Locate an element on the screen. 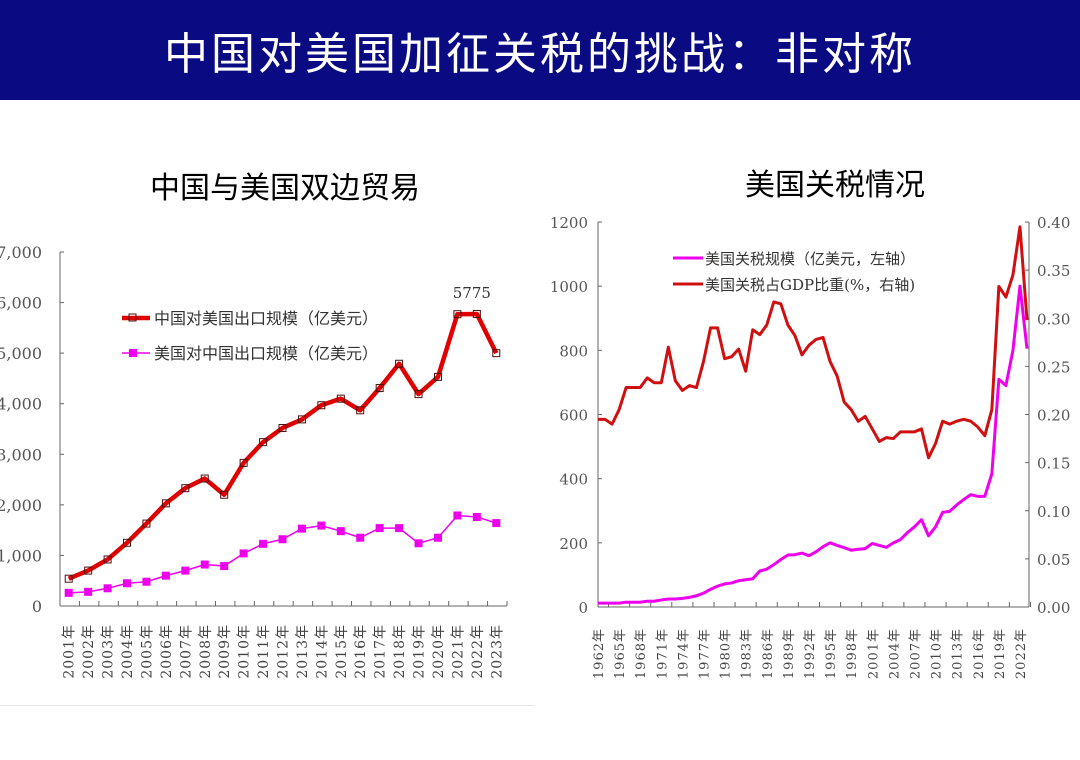  y-tick-label-right: 0.05 is located at coordinates (1053, 560).